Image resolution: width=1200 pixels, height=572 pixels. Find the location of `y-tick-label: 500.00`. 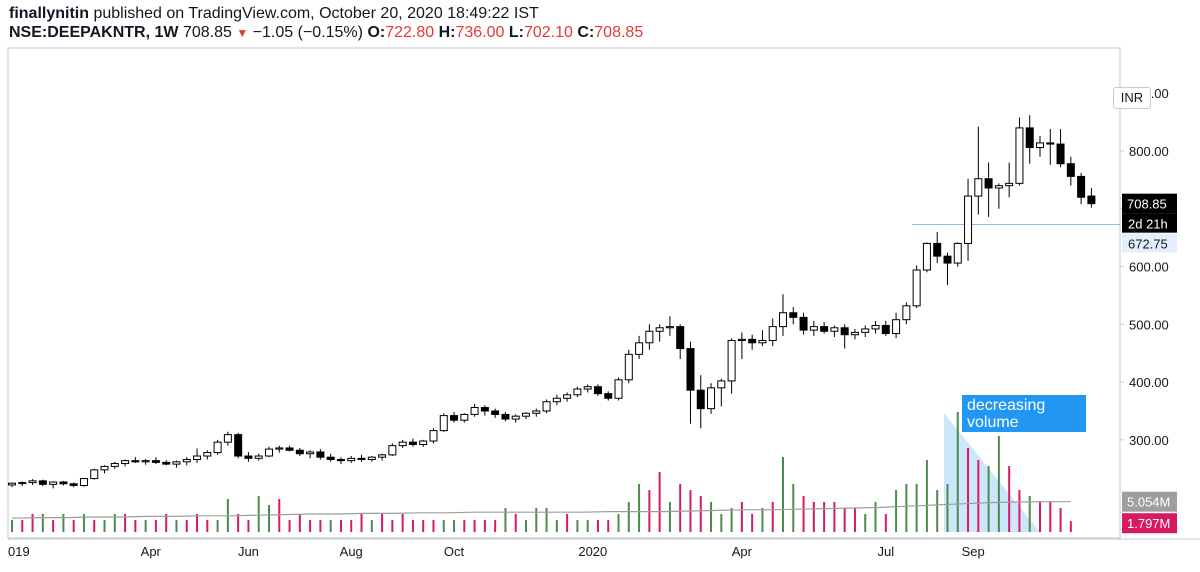

y-tick-label: 500.00 is located at coordinates (1149, 324).